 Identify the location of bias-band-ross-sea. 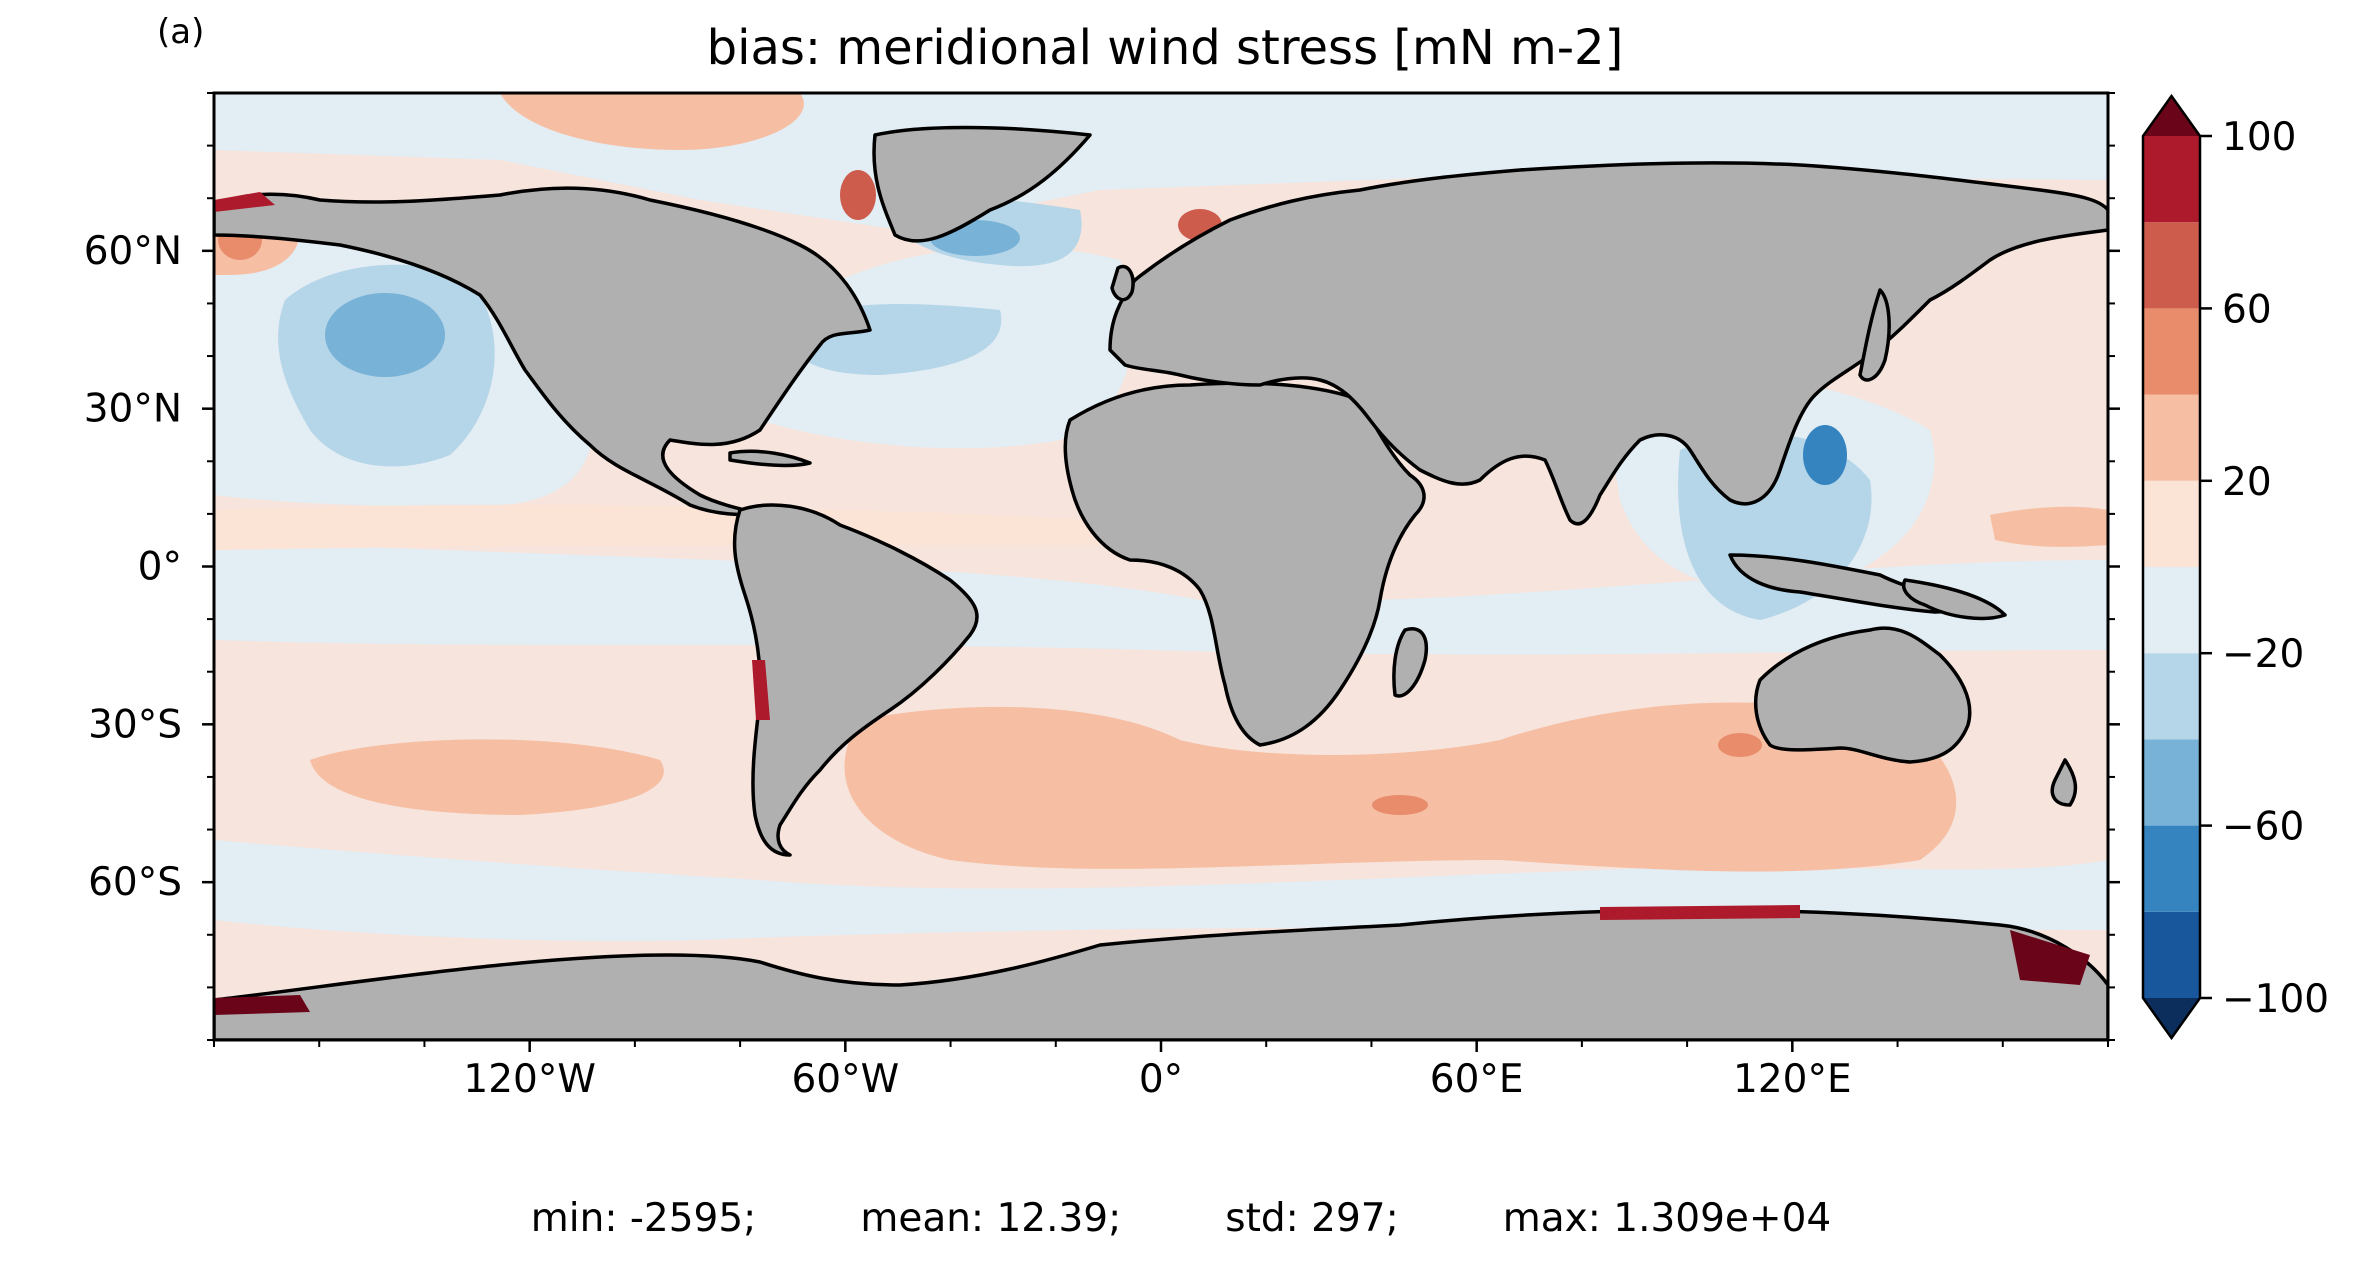
(262, 1005).